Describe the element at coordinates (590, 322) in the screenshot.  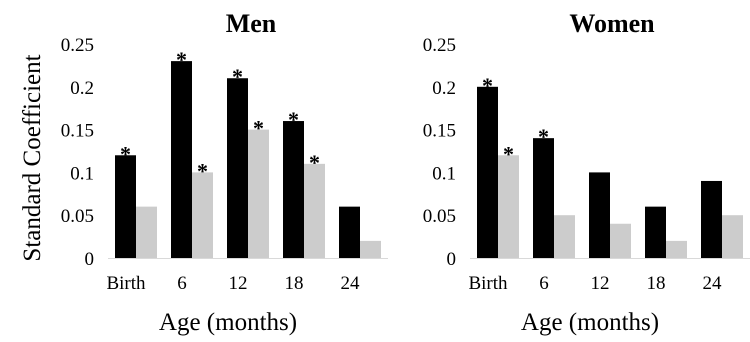
I see `x-axis-label-women: Age (months)` at that location.